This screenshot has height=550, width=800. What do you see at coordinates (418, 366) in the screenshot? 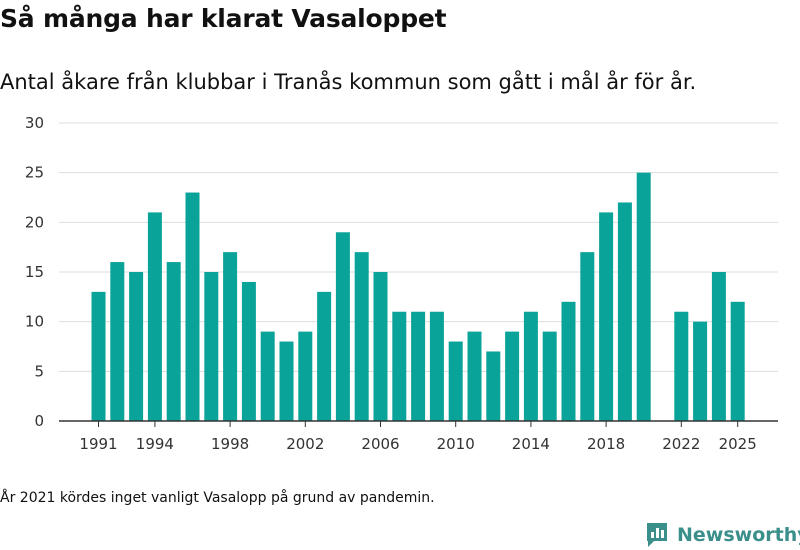
I see `bar-2008` at bounding box center [418, 366].